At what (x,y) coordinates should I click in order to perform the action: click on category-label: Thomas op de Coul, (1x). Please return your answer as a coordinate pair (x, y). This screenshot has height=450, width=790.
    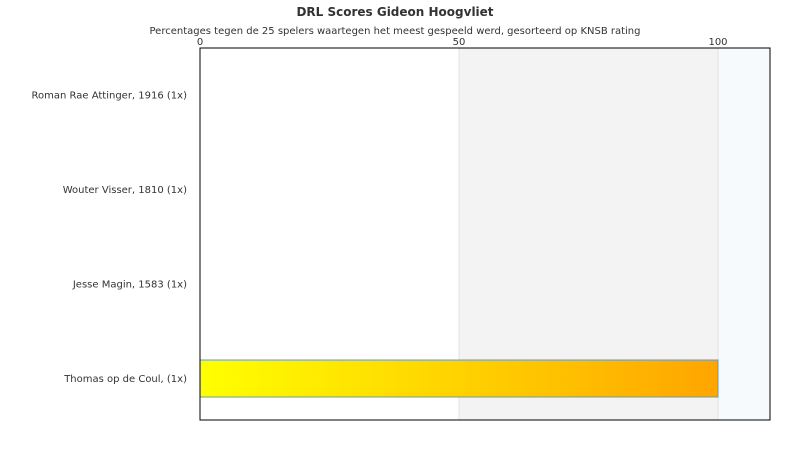
    Looking at the image, I should click on (125, 379).